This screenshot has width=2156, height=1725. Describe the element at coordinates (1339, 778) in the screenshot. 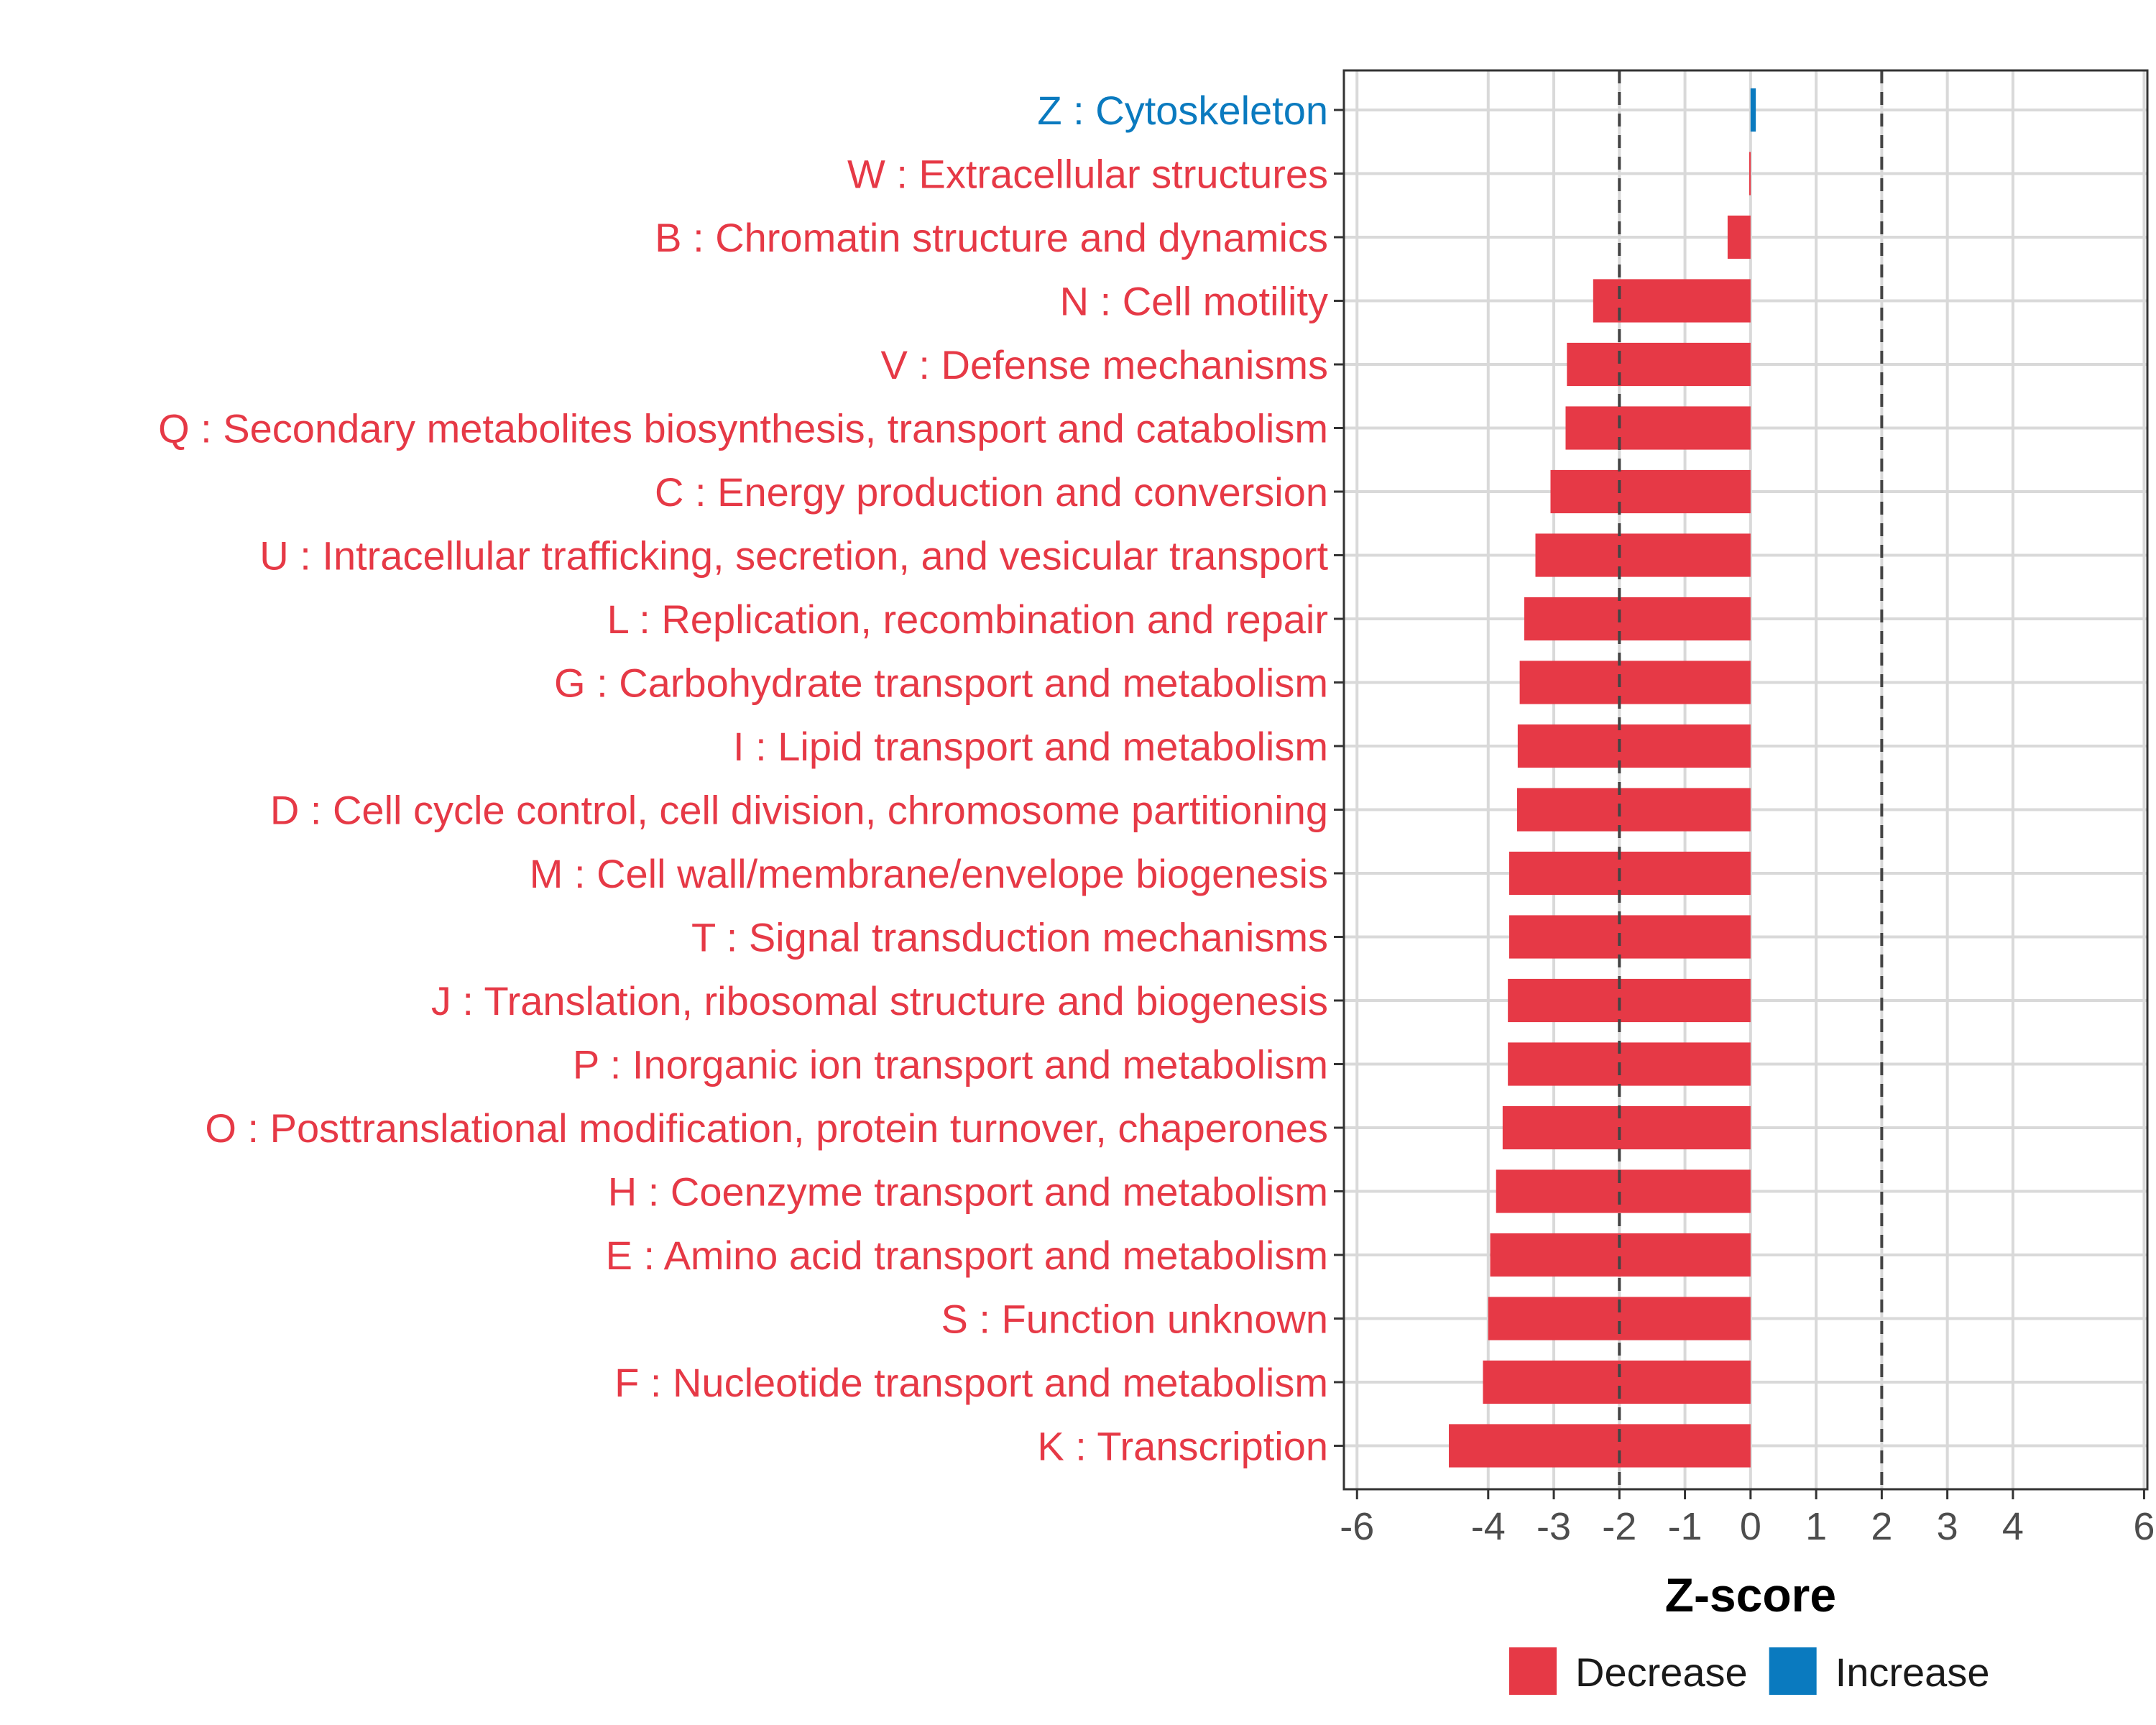

I see `y-axis-ticks` at that location.